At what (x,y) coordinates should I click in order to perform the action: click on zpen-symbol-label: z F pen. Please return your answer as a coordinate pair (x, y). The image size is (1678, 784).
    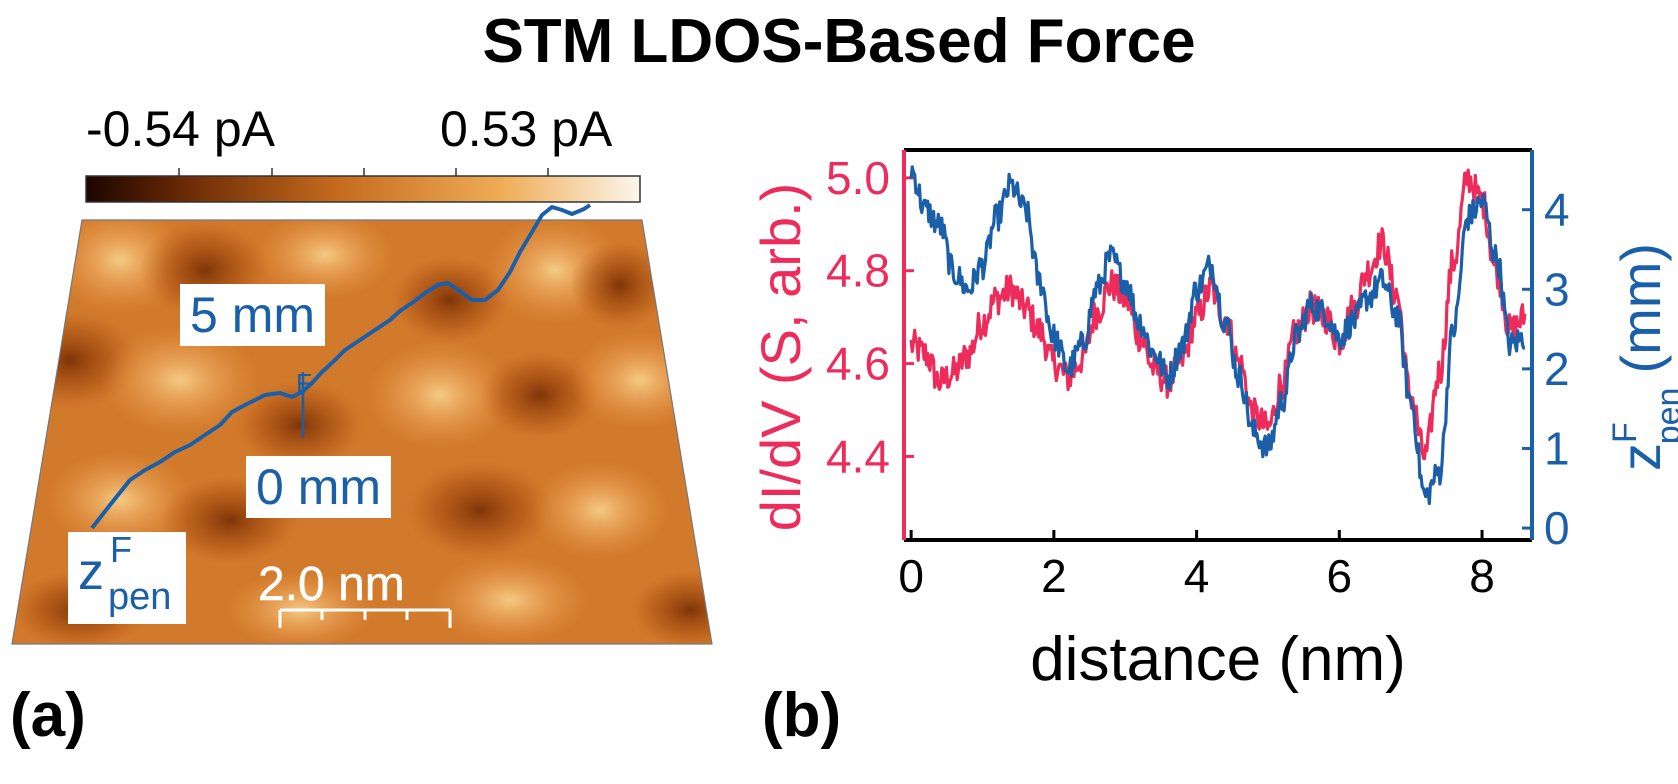
    Looking at the image, I should click on (127, 578).